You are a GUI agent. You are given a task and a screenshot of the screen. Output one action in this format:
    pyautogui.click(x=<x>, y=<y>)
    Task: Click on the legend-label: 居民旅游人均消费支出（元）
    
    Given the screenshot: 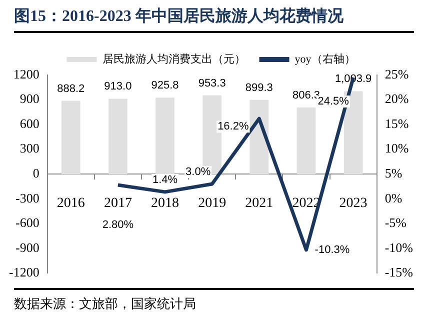 What is the action you would take?
    pyautogui.click(x=174, y=59)
    